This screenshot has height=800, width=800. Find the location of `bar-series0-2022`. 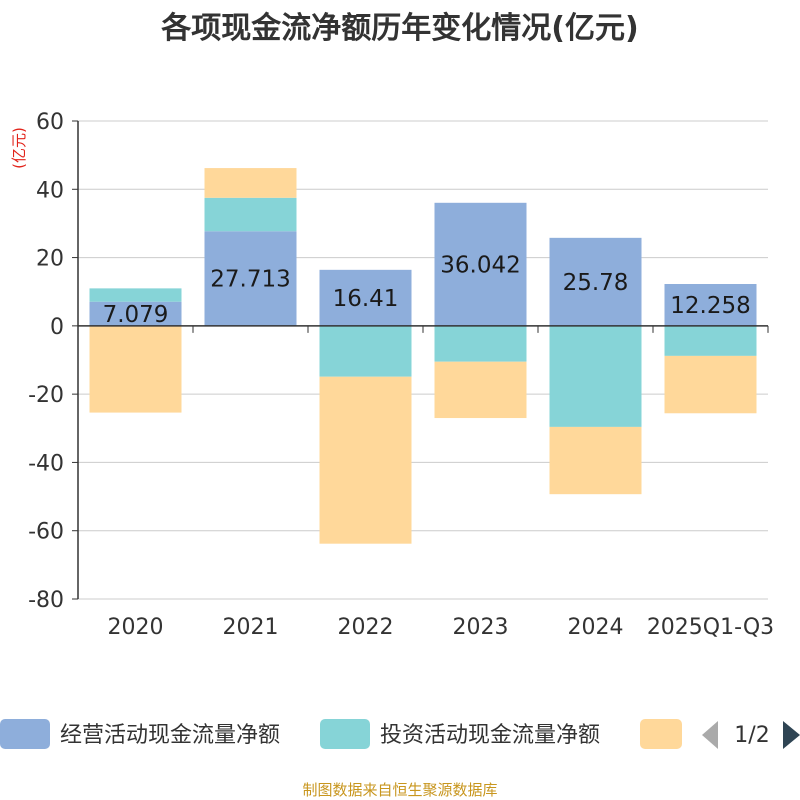

bar-series0-2022 is located at coordinates (365, 297).